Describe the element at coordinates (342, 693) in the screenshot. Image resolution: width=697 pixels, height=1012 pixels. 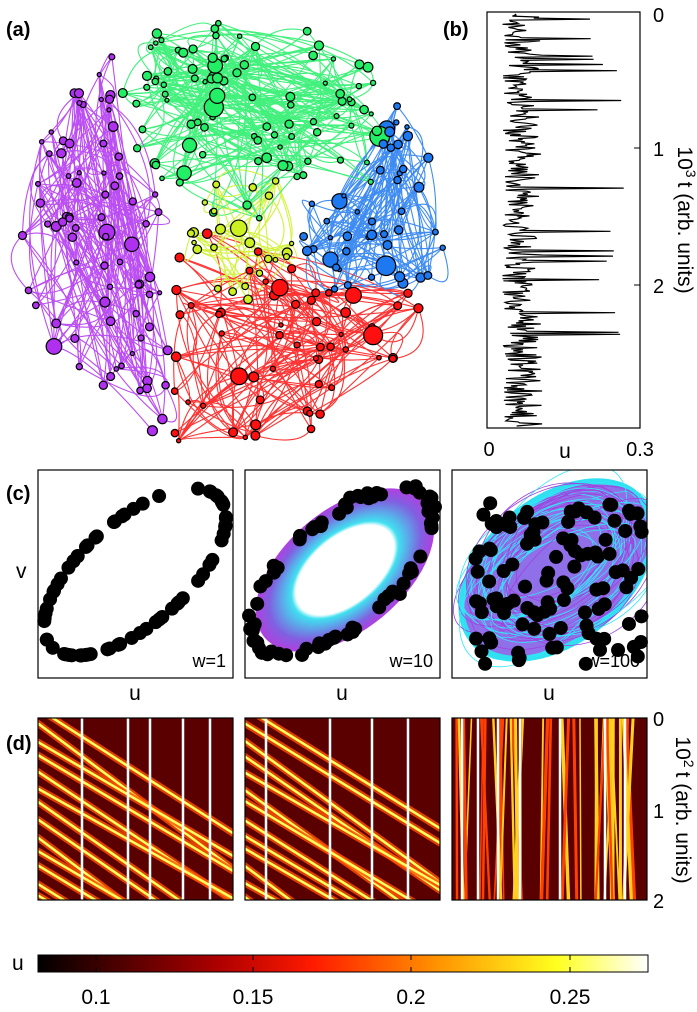
I see `x-axis-label: u` at that location.